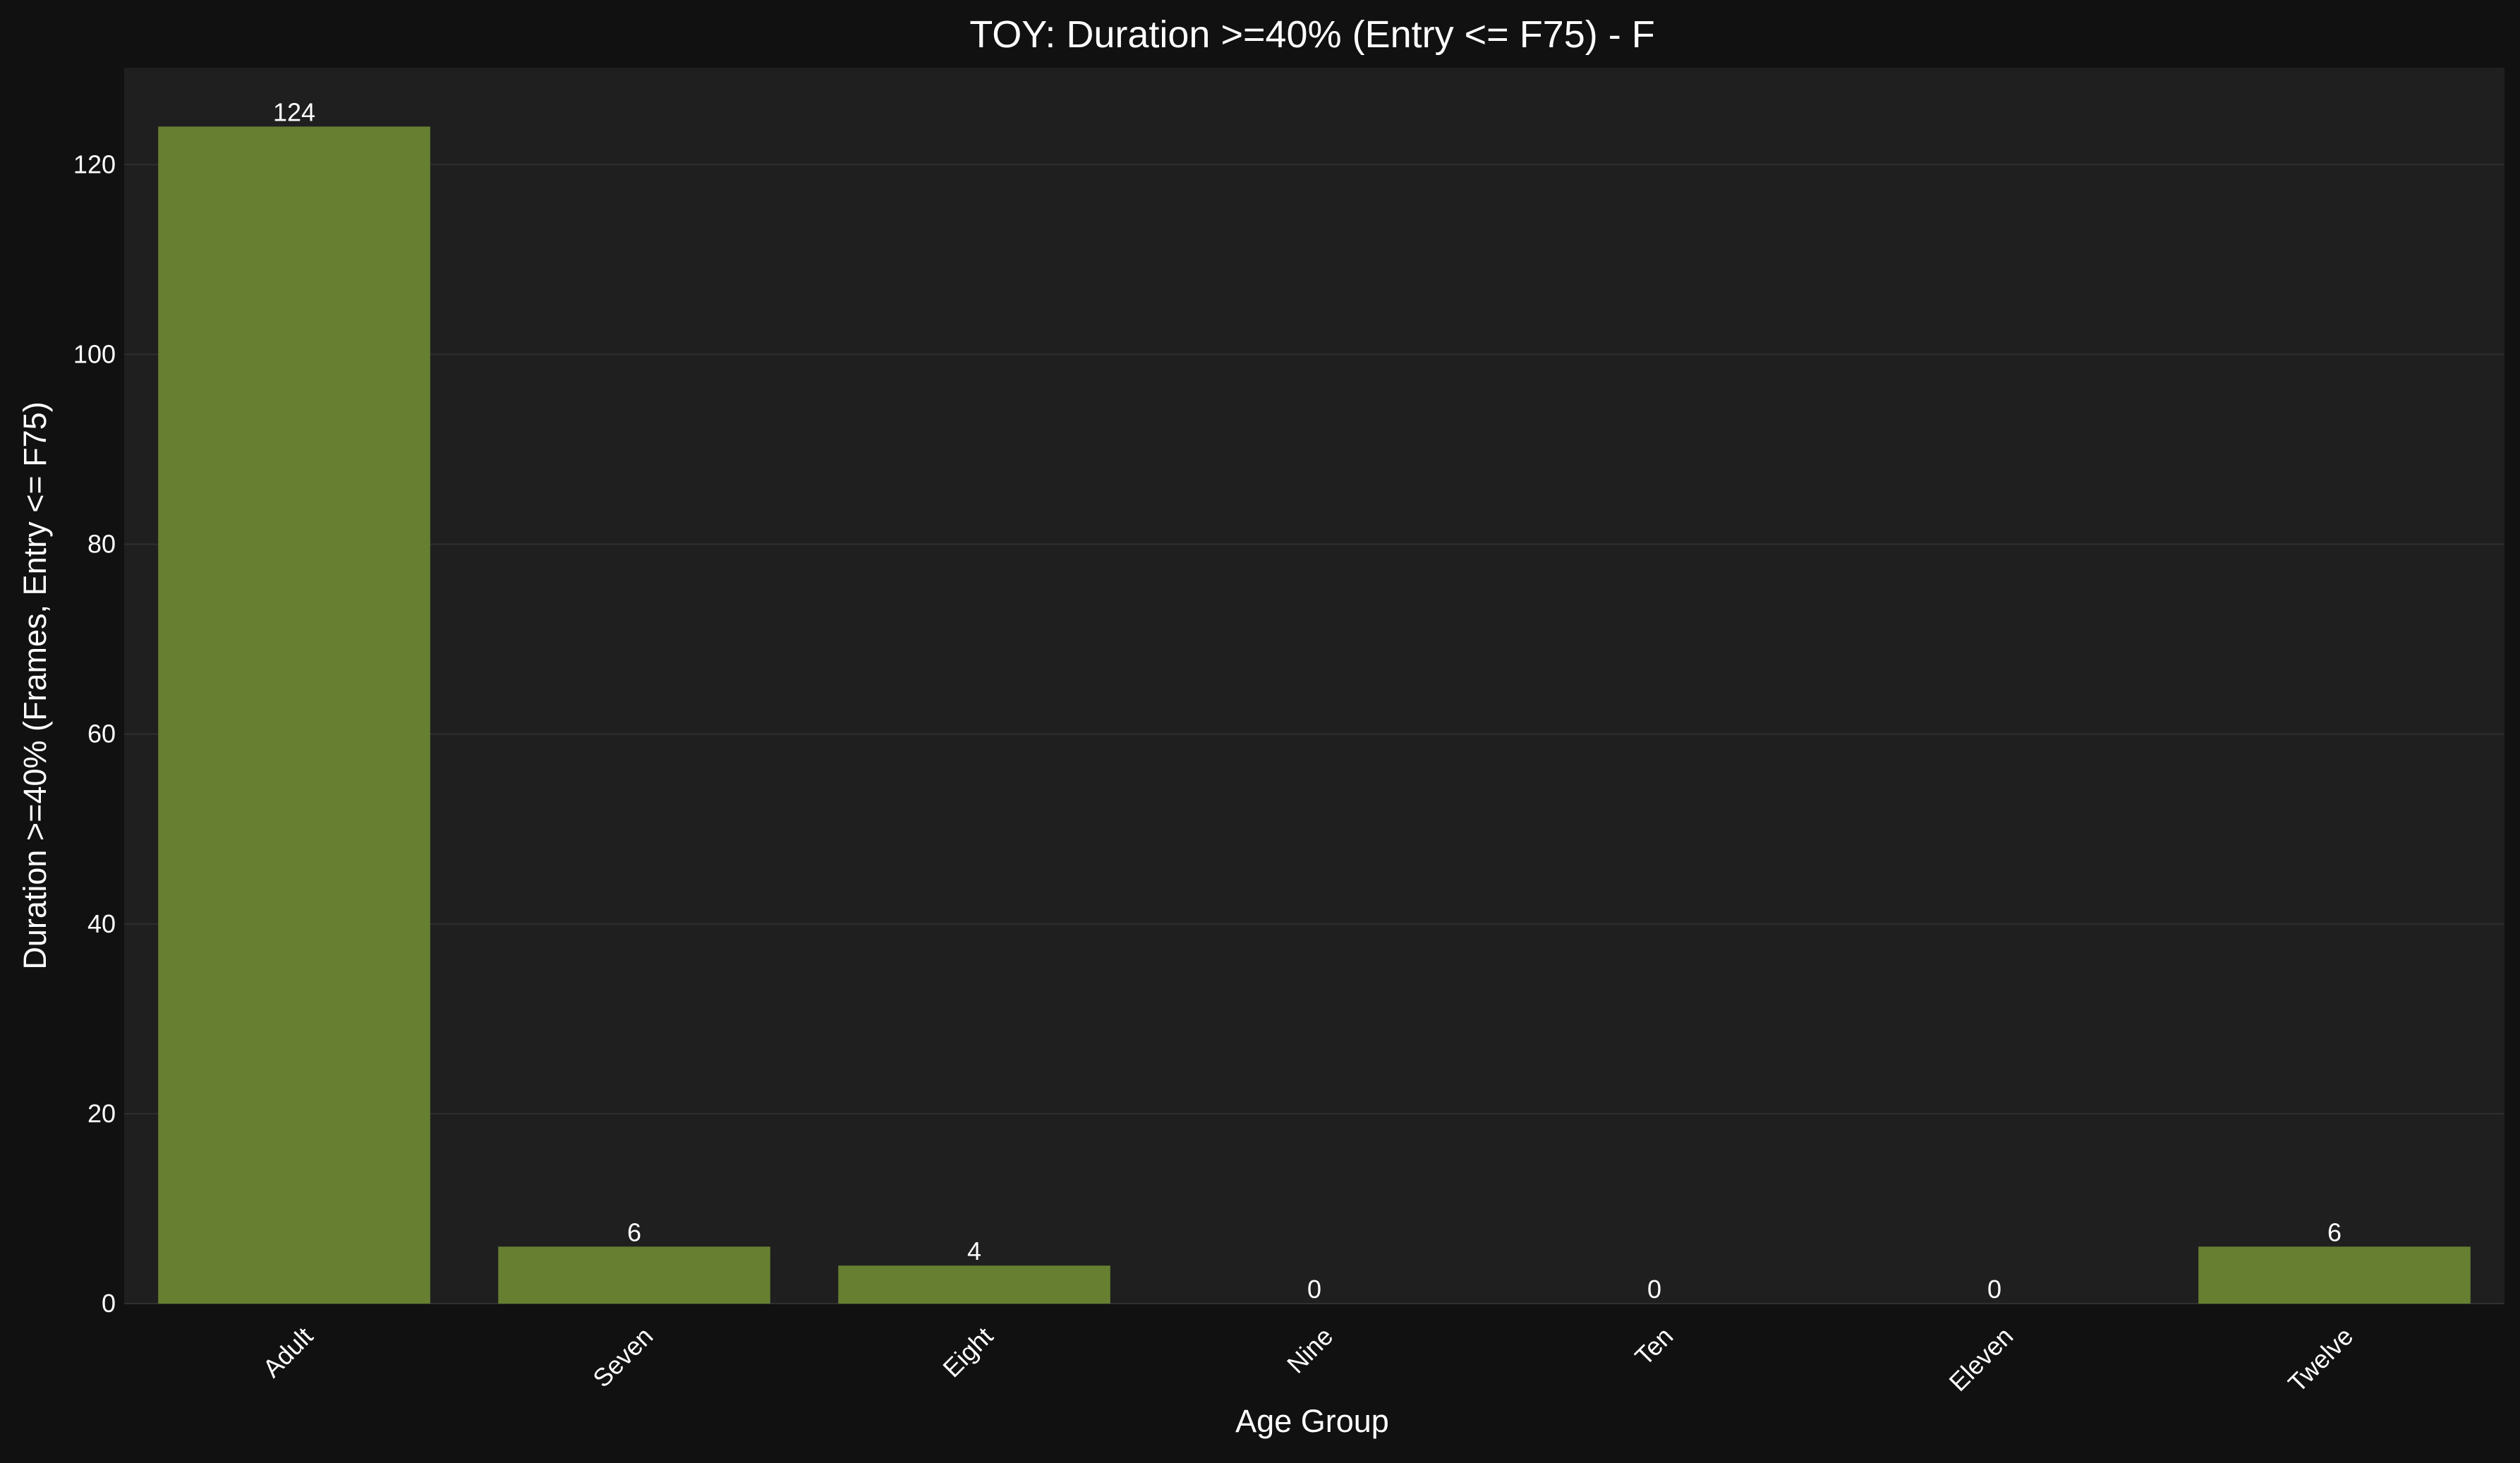 The width and height of the screenshot is (2520, 1463). Describe the element at coordinates (1312, 1421) in the screenshot. I see `x-axis-title: Age Group` at that location.